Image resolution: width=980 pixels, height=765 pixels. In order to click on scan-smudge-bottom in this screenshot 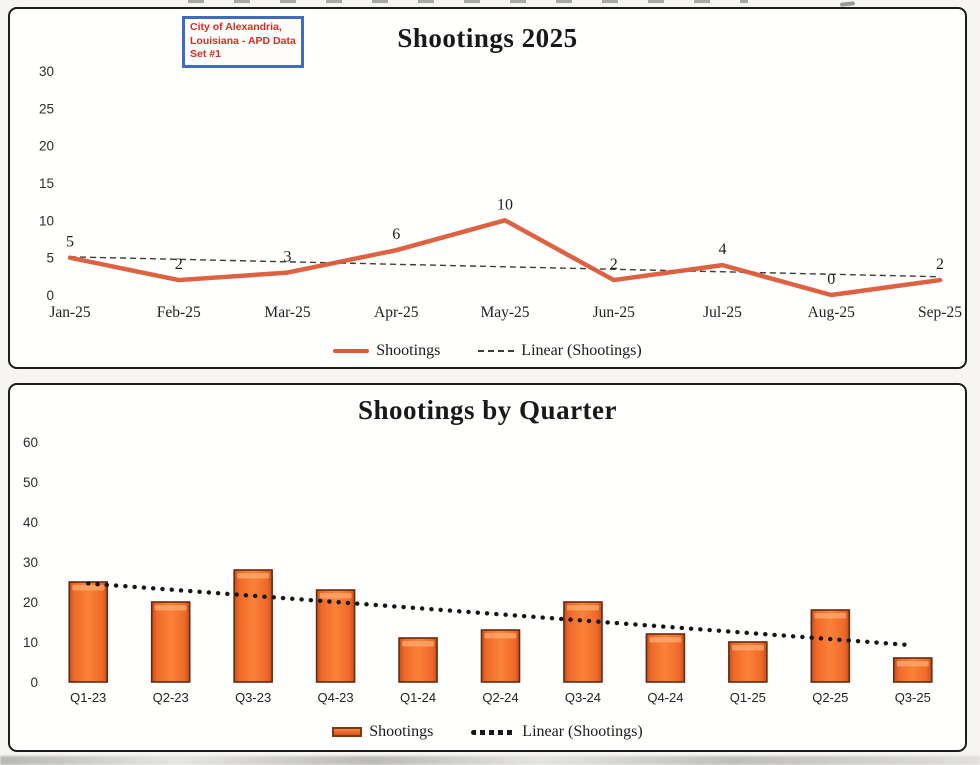, I will do `click(490, 760)`.